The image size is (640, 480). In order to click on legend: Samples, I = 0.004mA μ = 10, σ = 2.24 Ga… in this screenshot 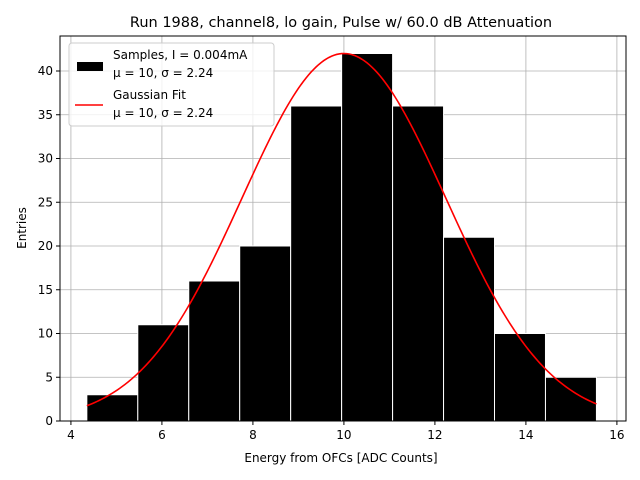, I will do `click(171, 84)`.